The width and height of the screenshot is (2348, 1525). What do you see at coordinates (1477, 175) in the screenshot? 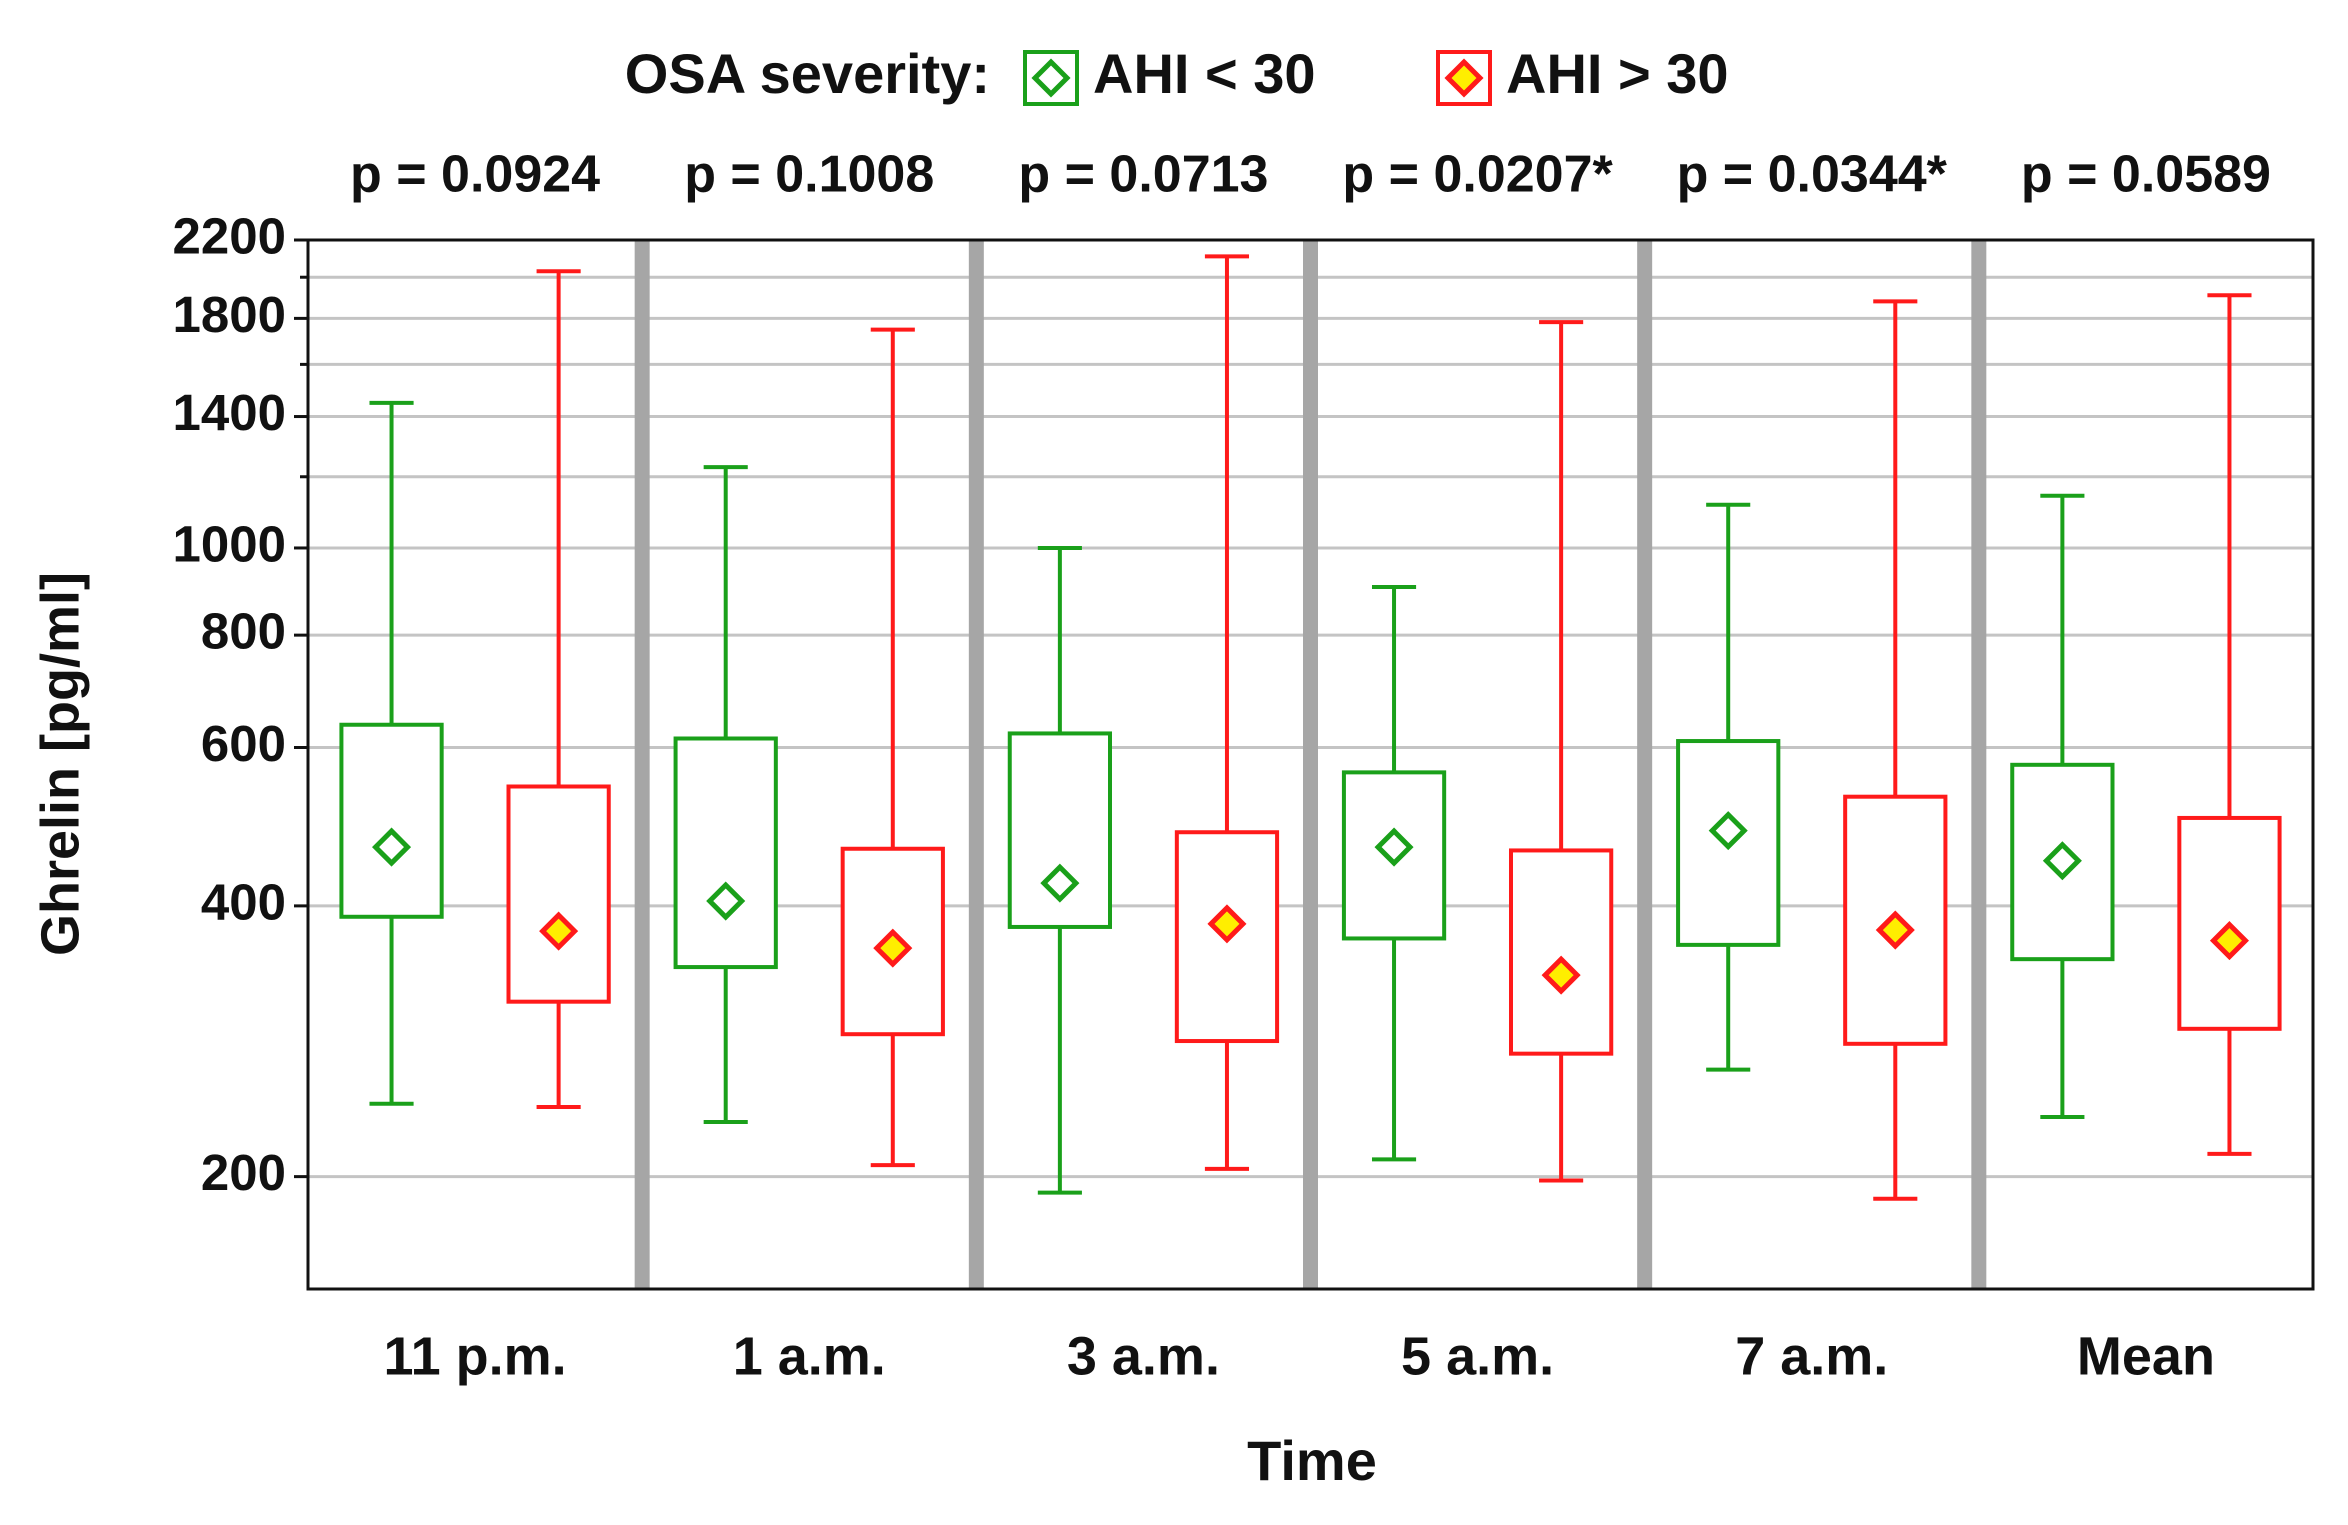
I see `p-value: p = 0.0207*` at bounding box center [1477, 175].